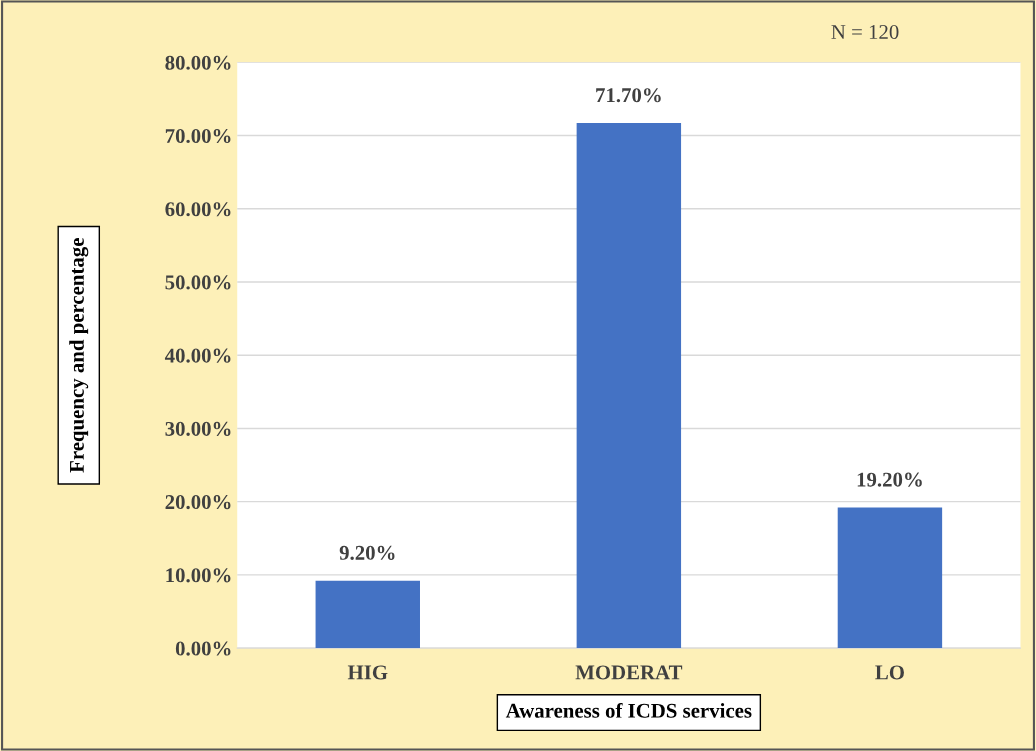  Describe the element at coordinates (198, 282) in the screenshot. I see `y-tick-label: 50.00%` at that location.